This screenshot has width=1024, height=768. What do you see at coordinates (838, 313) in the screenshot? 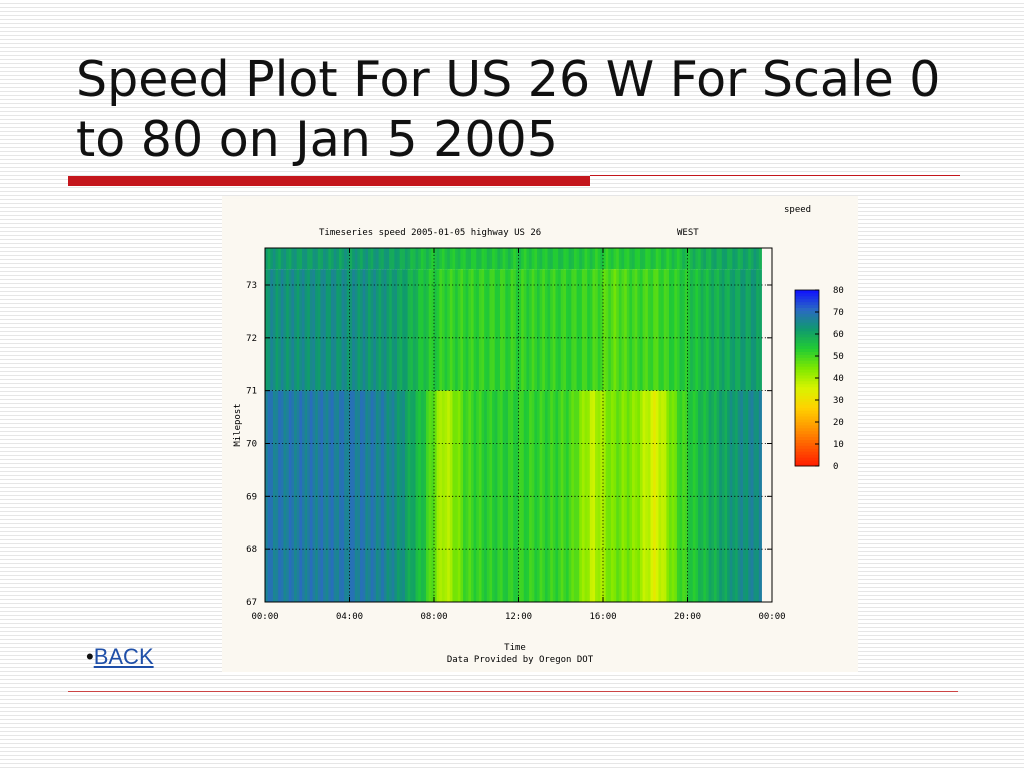
I see `colorbar-tick-label: 70` at bounding box center [838, 313].